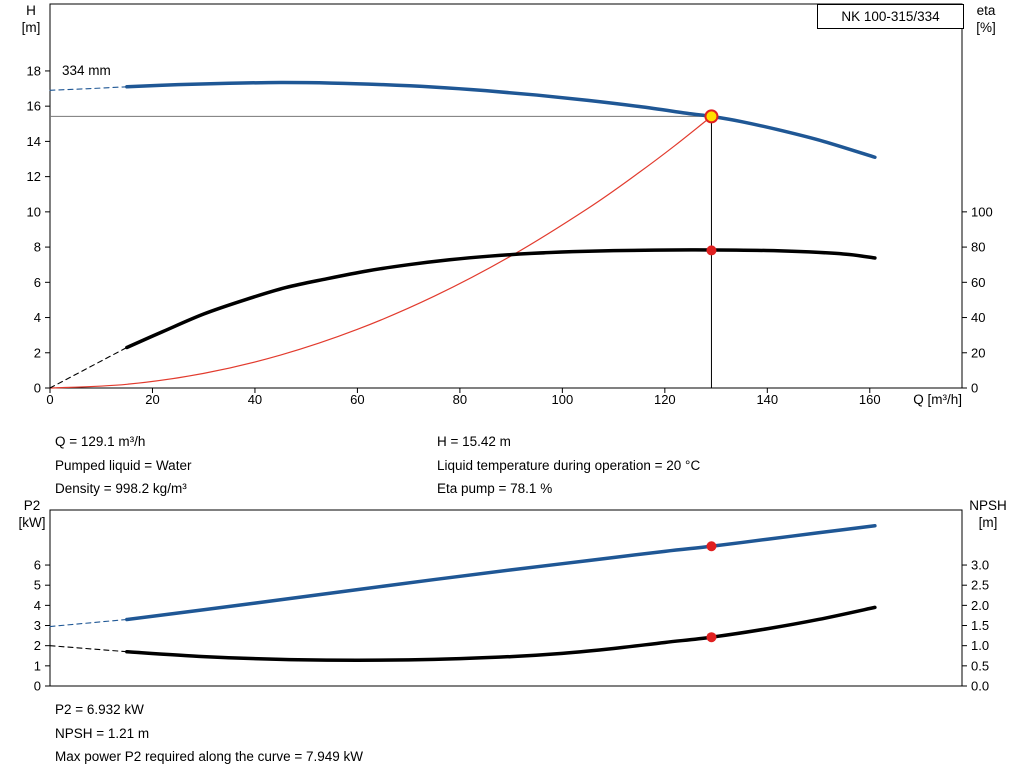  I want to click on y-right-tick-label: 3.0, so click(980, 565).